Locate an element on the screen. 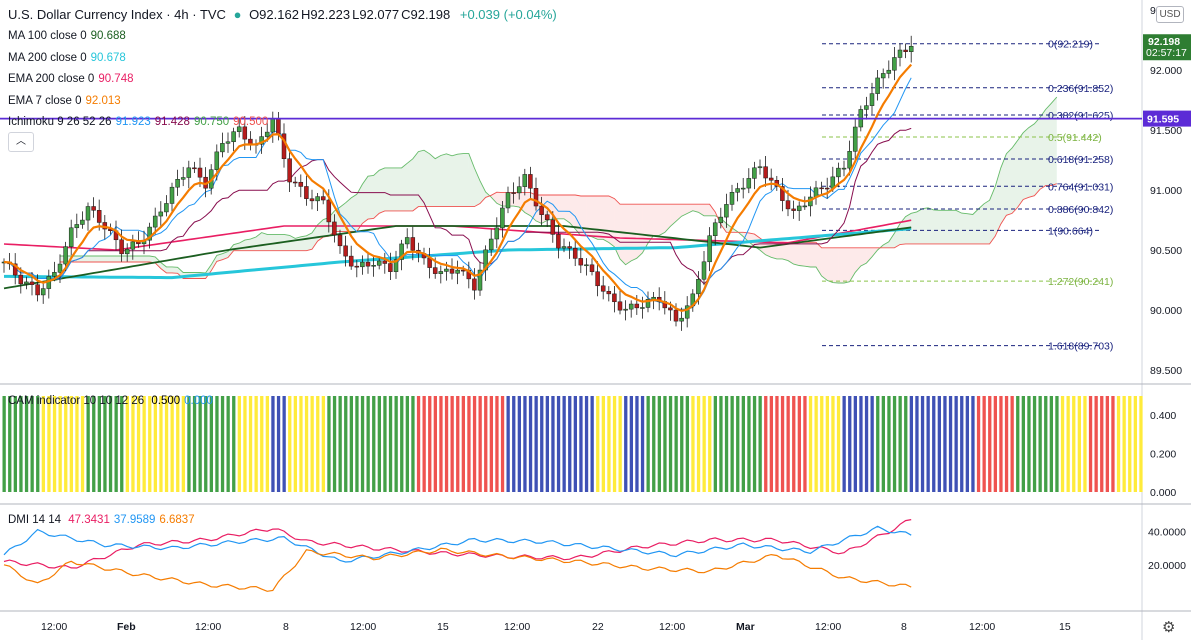 The width and height of the screenshot is (1191, 640). currency-button: USD is located at coordinates (1170, 14).